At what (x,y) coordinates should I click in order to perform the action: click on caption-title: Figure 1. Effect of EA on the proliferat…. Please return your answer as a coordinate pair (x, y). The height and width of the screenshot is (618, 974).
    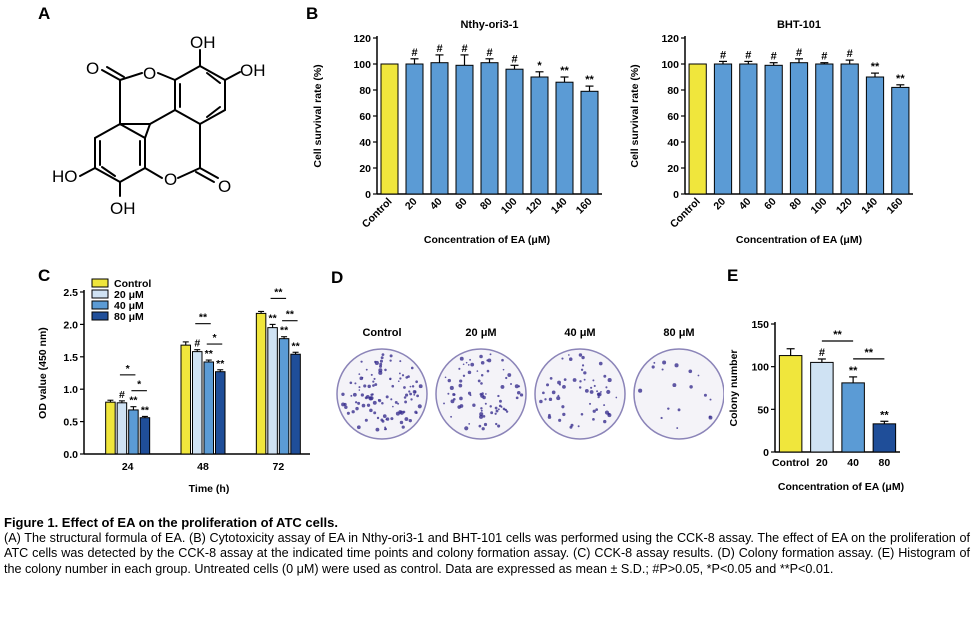
    Looking at the image, I should click on (171, 522).